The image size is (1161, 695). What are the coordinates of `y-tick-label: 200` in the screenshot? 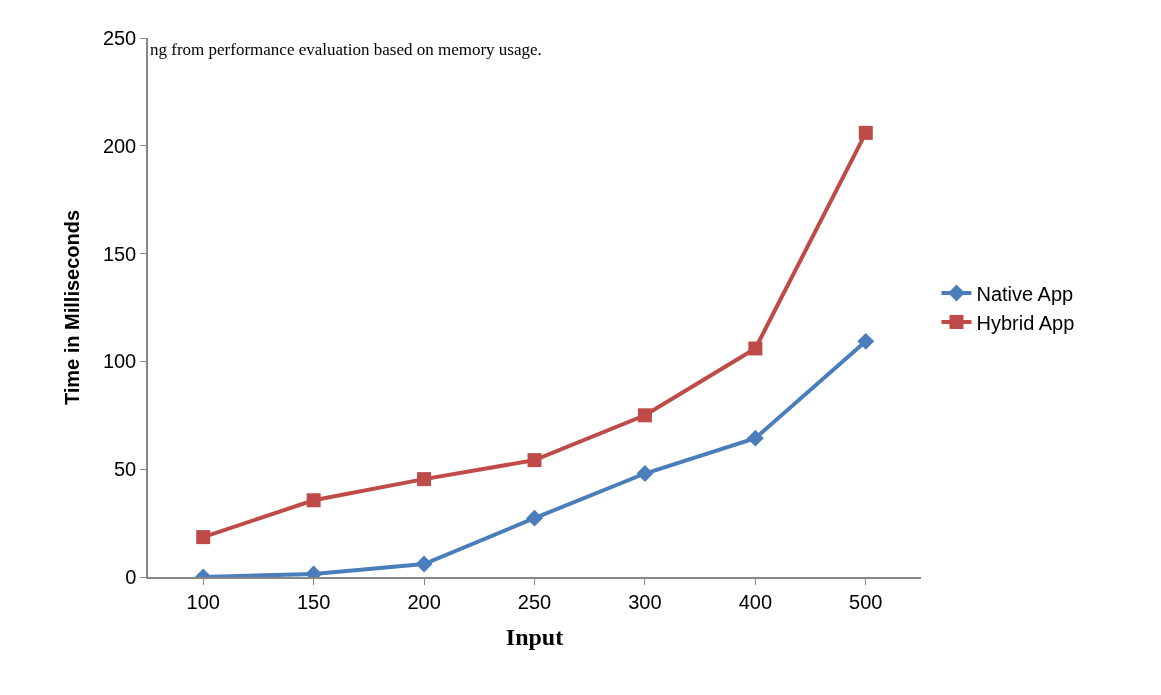 It's located at (119, 145).